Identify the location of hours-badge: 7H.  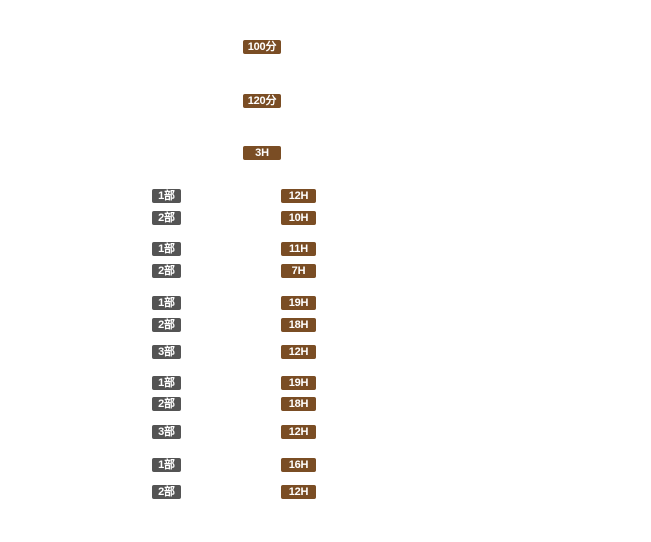
(298, 271).